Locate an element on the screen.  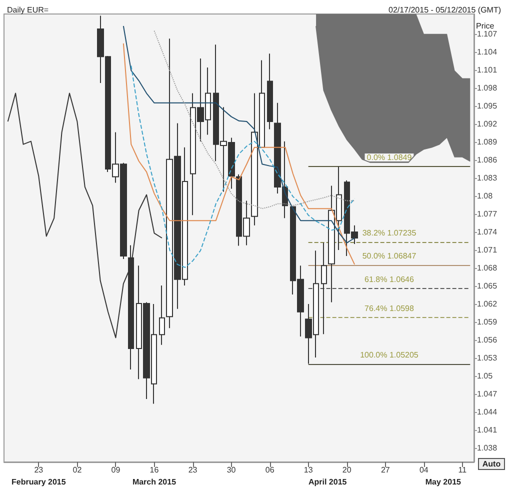
text: April 2015 is located at coordinates (328, 482).